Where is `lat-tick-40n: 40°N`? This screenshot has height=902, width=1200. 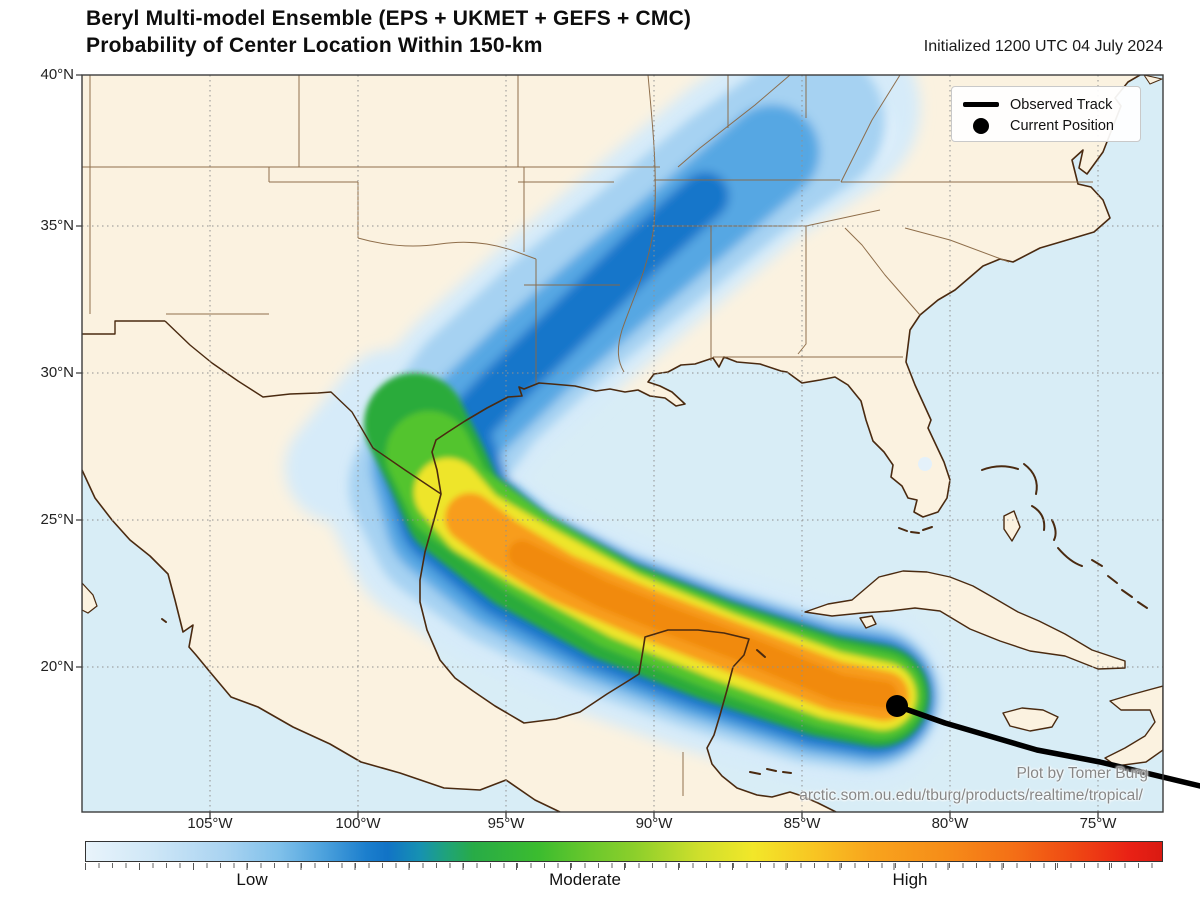
lat-tick-40n: 40°N is located at coordinates (57, 74).